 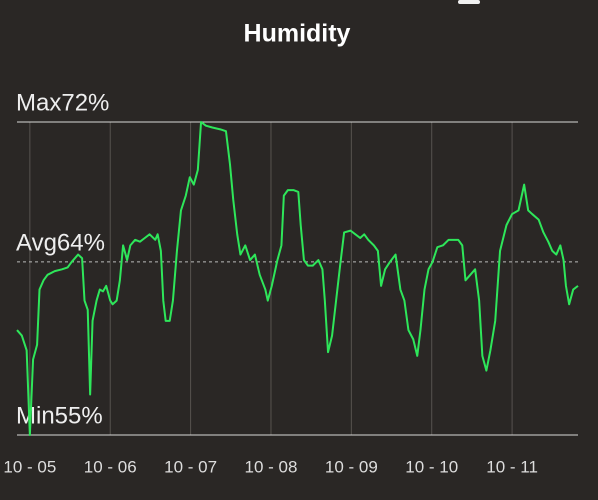 What do you see at coordinates (29, 466) in the screenshot?
I see `x-tick-label: 10 - 05` at bounding box center [29, 466].